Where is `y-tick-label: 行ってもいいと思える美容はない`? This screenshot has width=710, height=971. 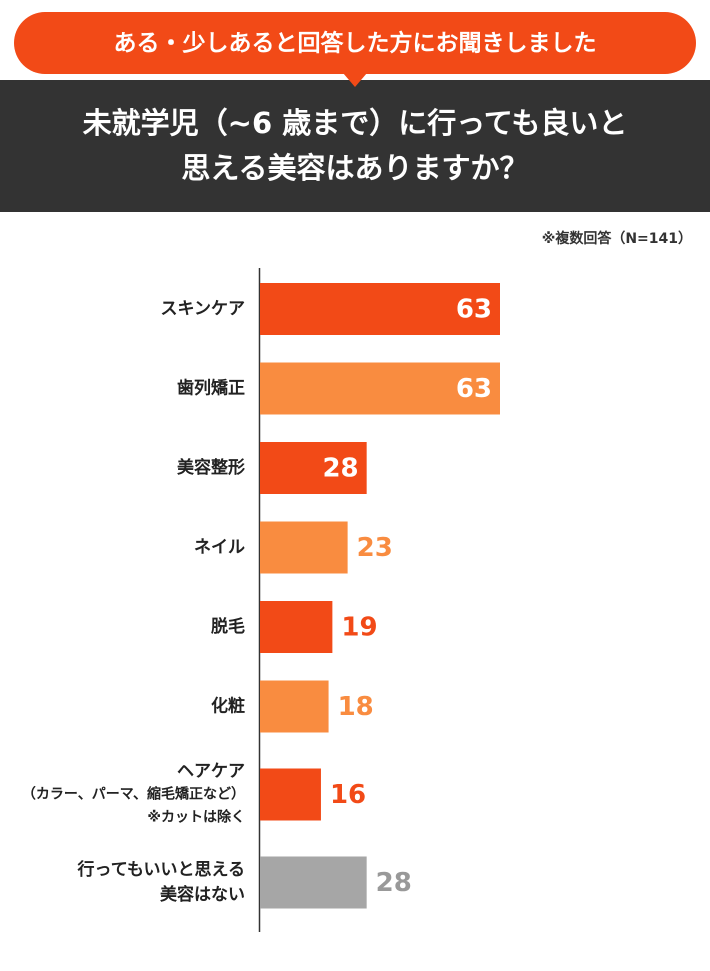 y-tick-label: 行ってもいいと思える美容はない is located at coordinates (161, 882).